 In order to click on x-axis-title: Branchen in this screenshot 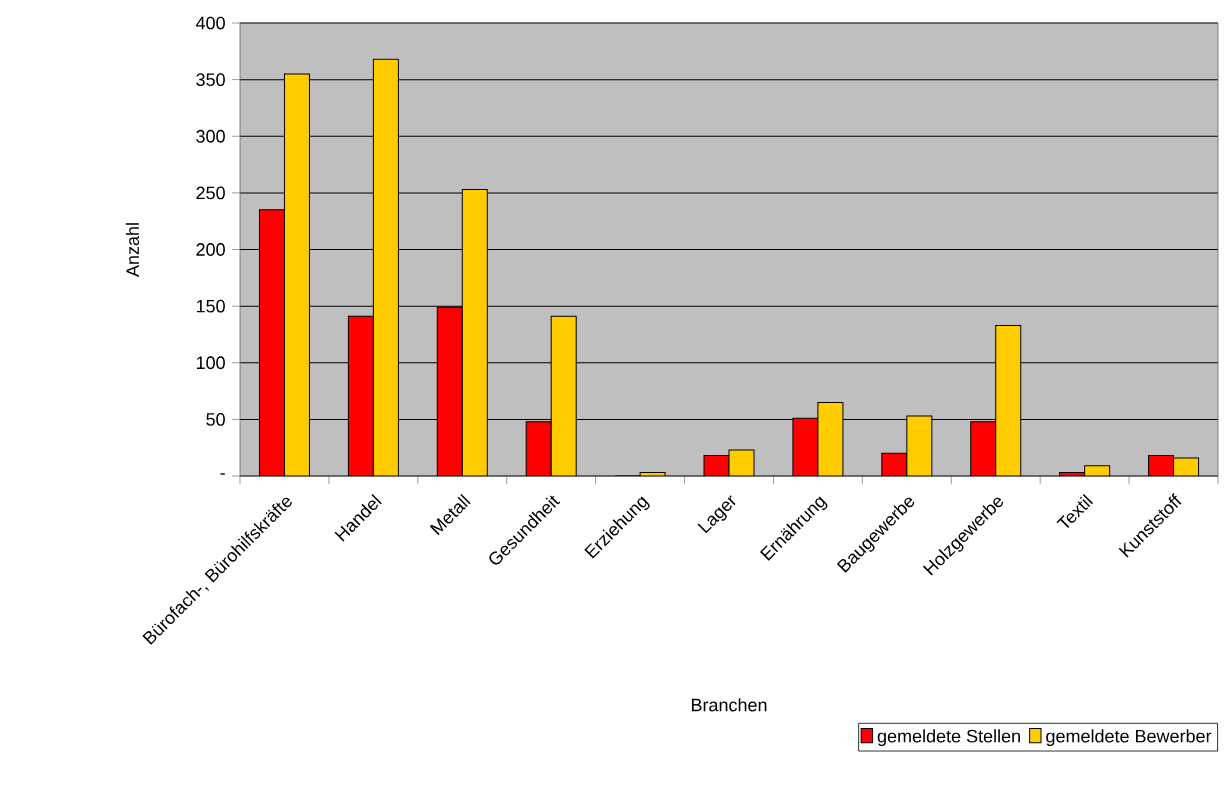, I will do `click(729, 705)`.